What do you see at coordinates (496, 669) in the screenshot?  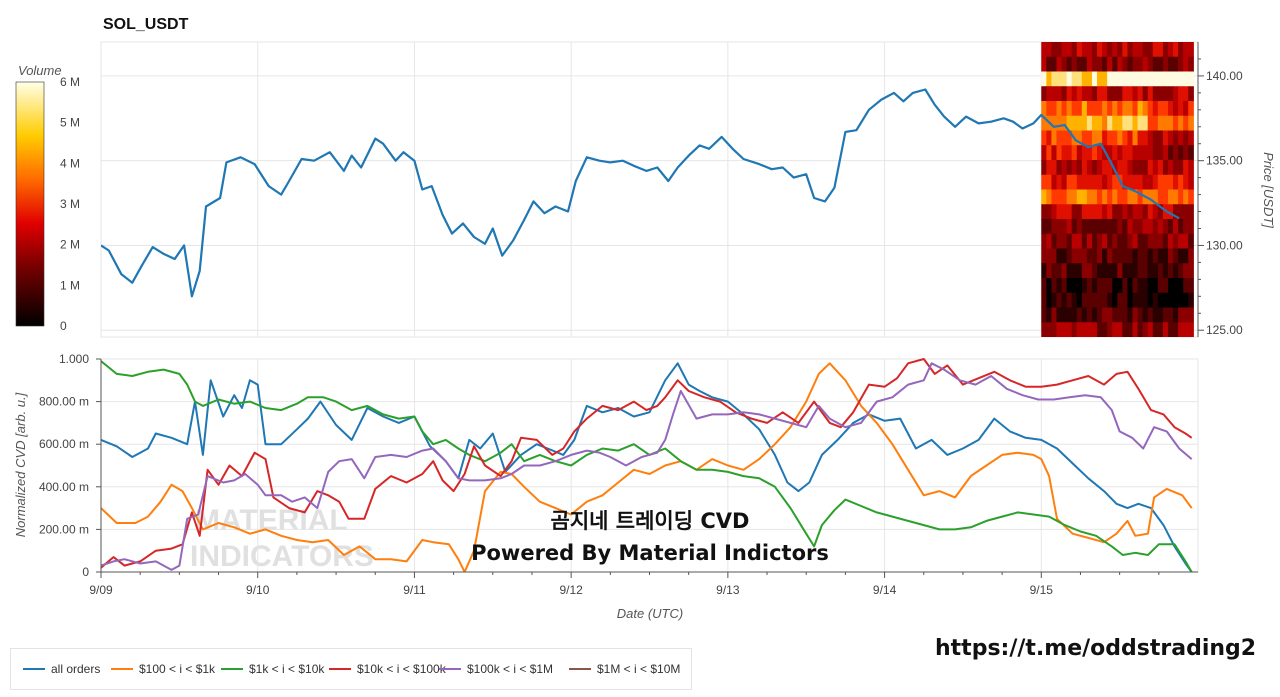 I see `legend-item: $100k < i < $1M` at bounding box center [496, 669].